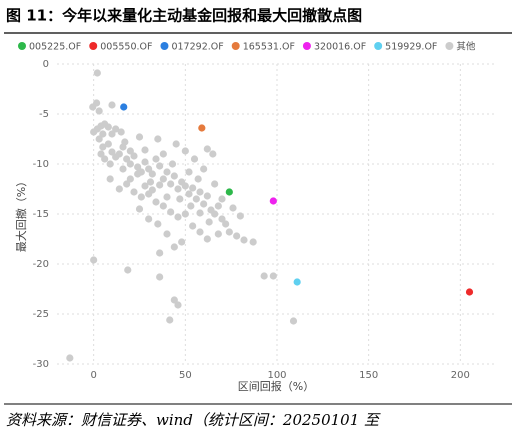  What do you see at coordinates (41, 364) in the screenshot?
I see `y-tick-label: -30` at bounding box center [41, 364].